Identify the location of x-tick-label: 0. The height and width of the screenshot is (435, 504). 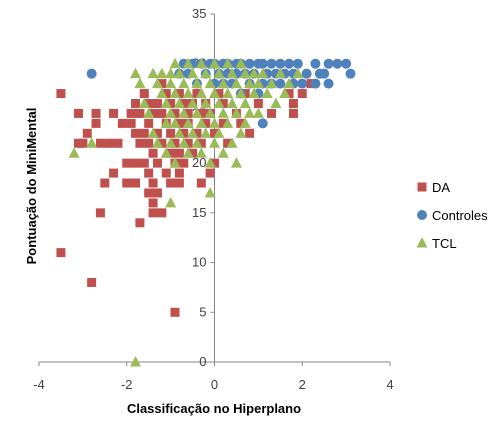
(214, 384).